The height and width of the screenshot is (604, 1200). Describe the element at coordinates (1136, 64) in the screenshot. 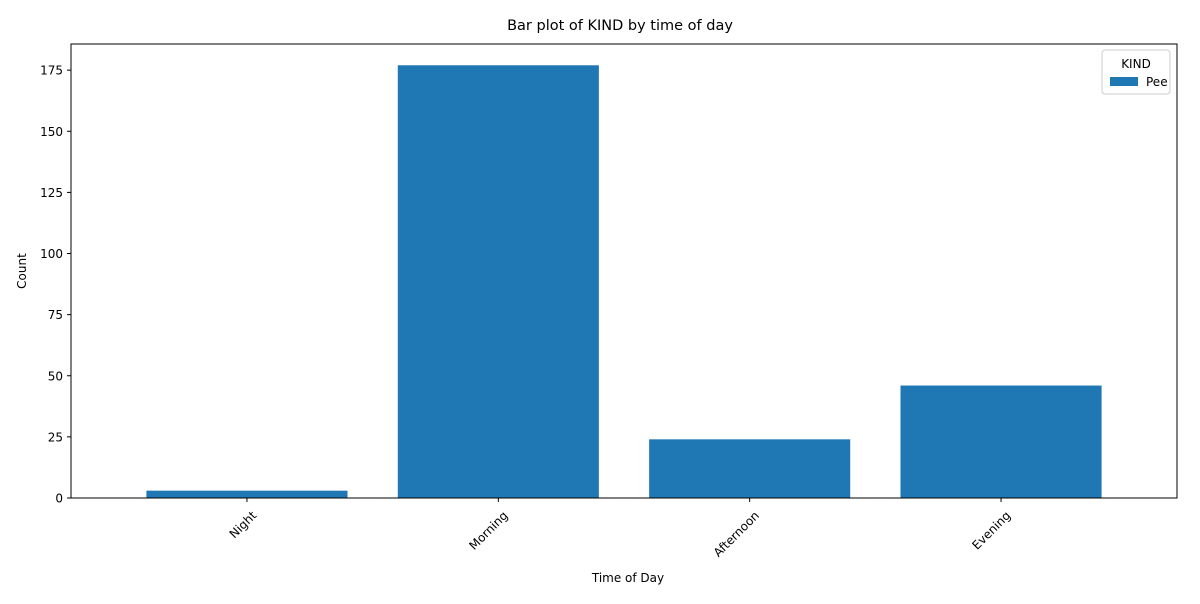

I see `legend-title: KIND` at that location.